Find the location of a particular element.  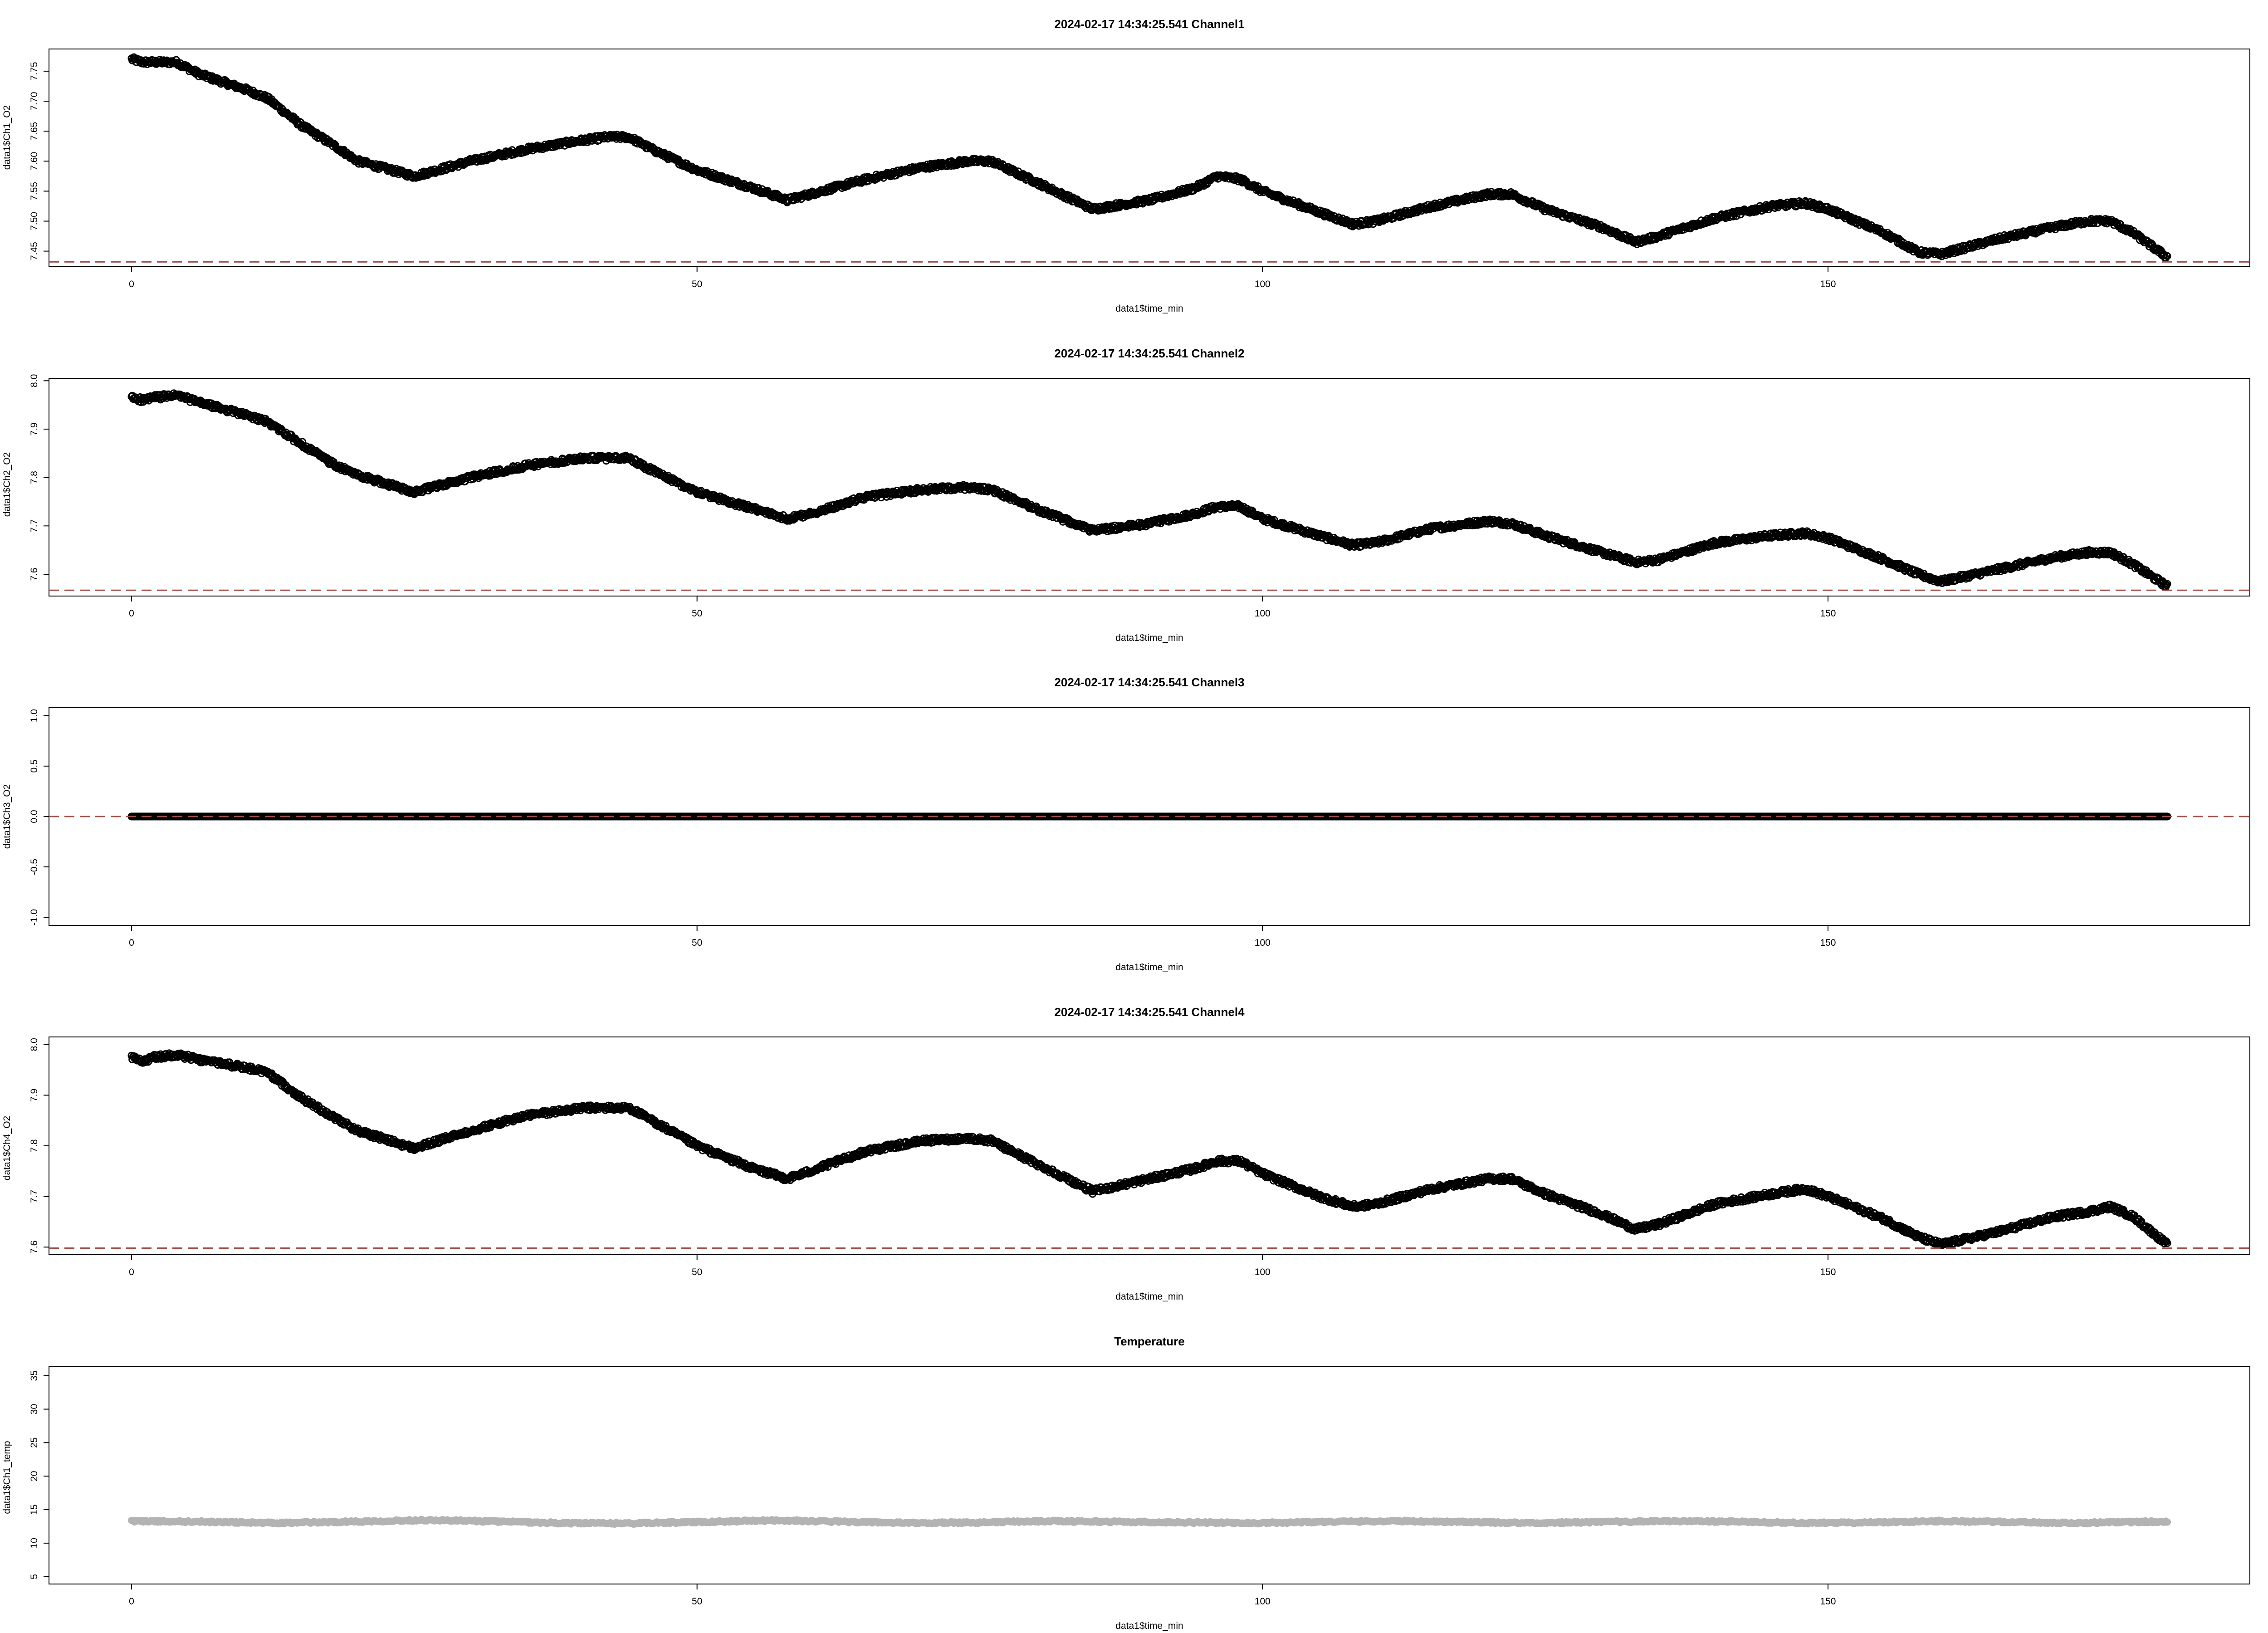

plot-frame is located at coordinates (1149, 158).